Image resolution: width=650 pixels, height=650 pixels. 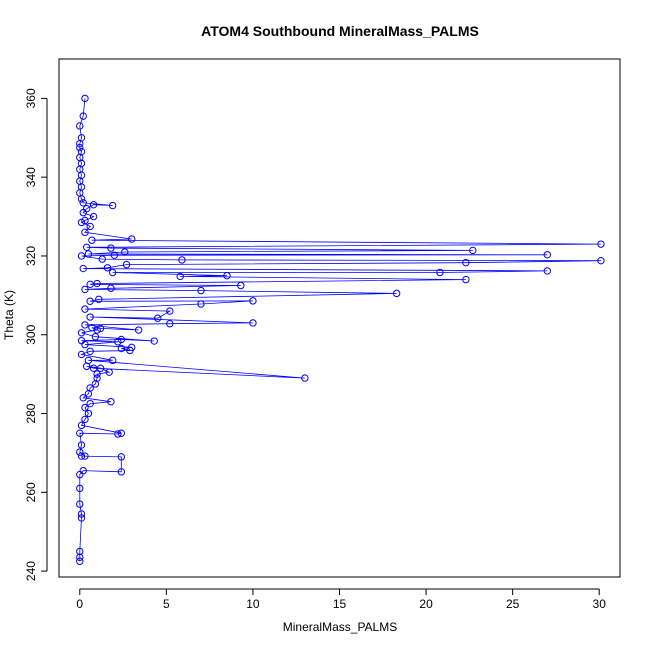 What do you see at coordinates (340, 627) in the screenshot?
I see `x-axis-label: MineralMass_PALMS` at bounding box center [340, 627].